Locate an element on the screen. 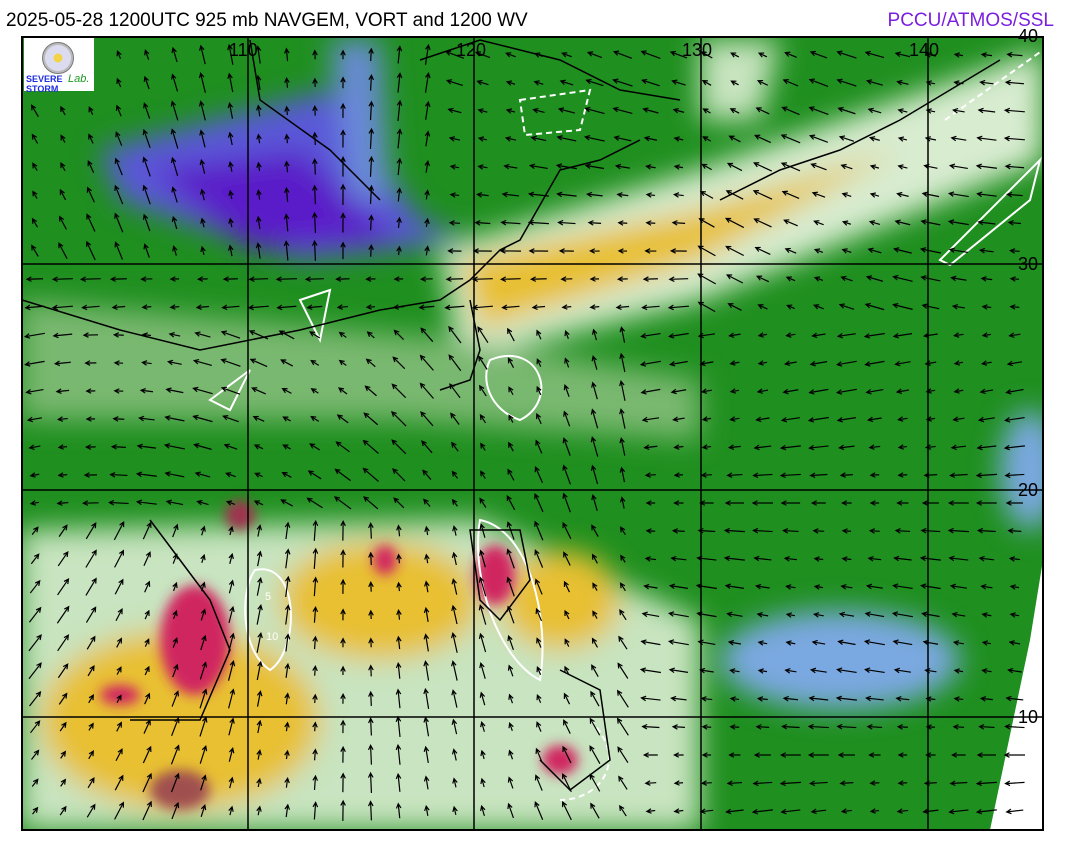 This screenshot has height=850, width=1065. lon-label-120: 120 is located at coordinates (471, 50).